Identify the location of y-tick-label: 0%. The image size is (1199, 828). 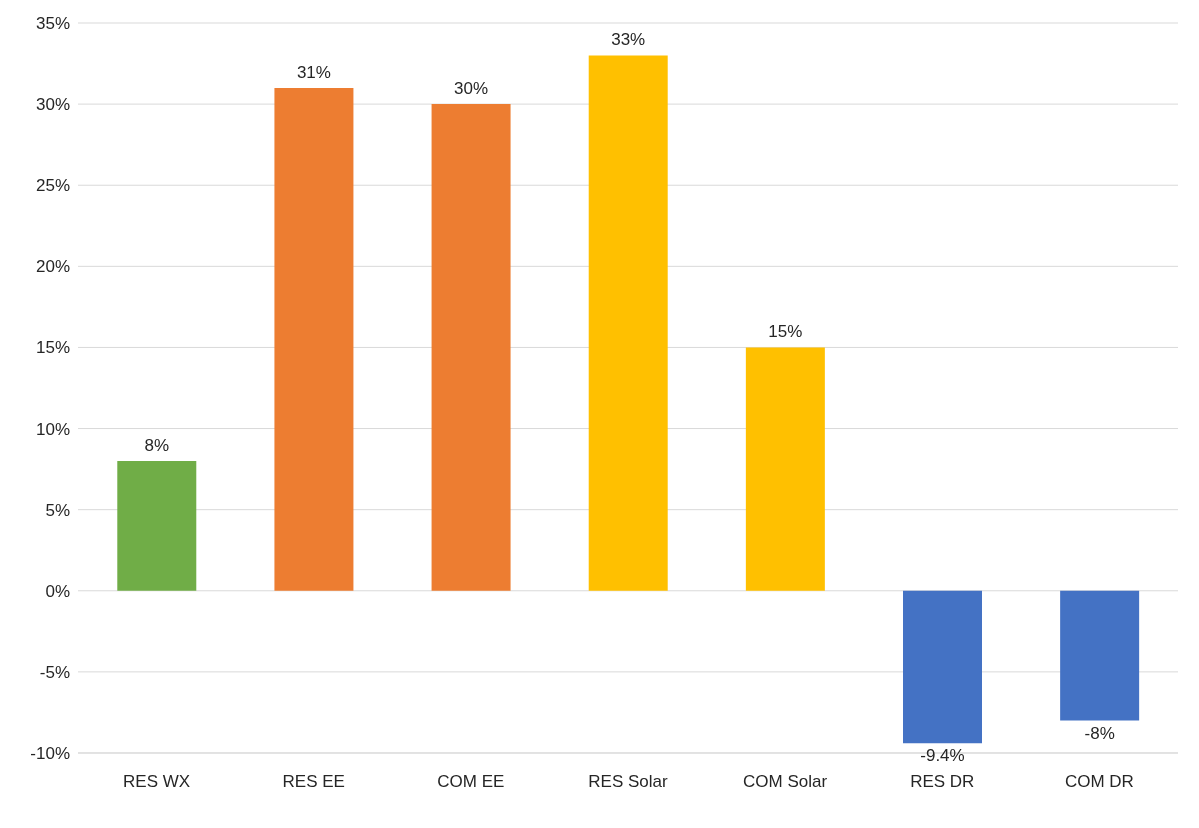
(57, 591).